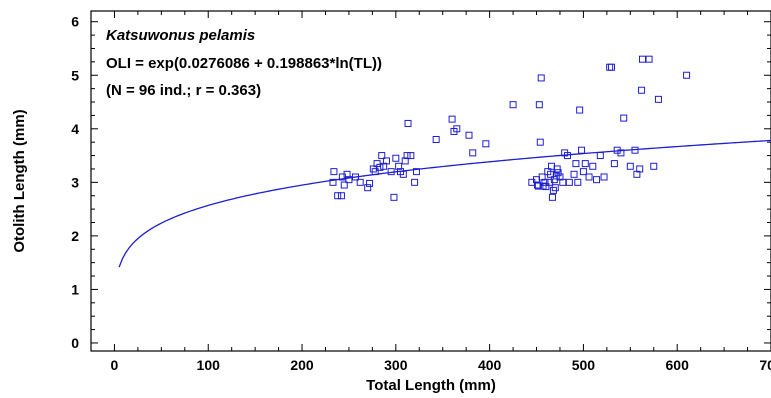 This screenshot has height=398, width=771. What do you see at coordinates (209, 365) in the screenshot?
I see `x-tick-label: 100` at bounding box center [209, 365].